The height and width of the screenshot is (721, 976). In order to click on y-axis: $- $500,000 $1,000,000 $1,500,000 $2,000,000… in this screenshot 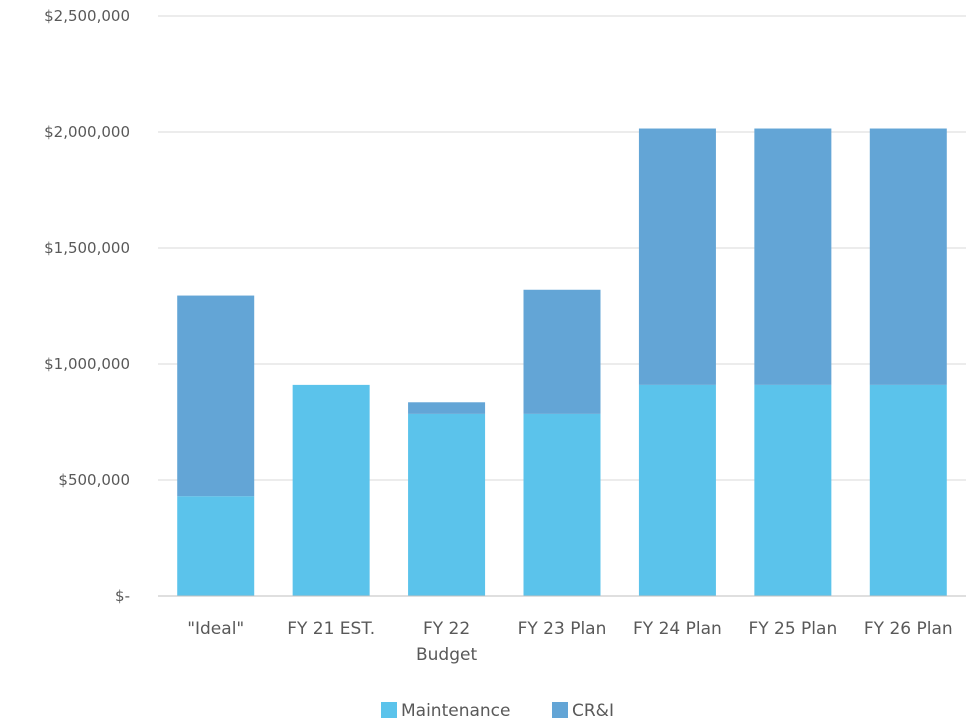, I will do `click(87, 306)`.